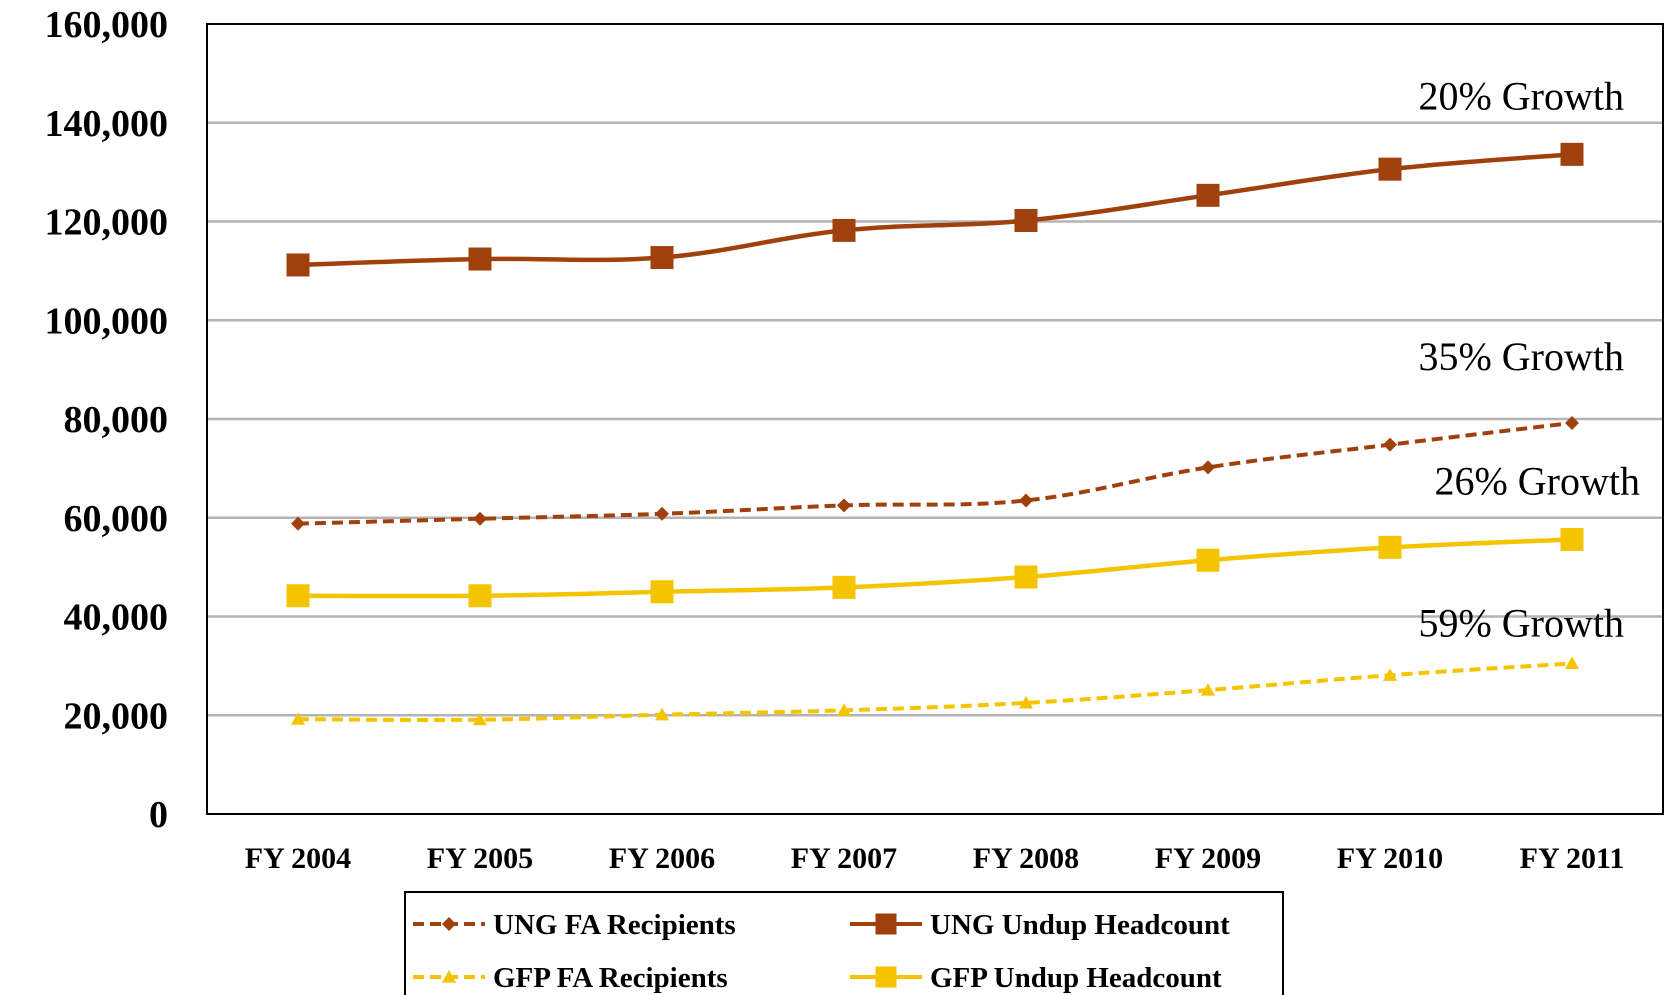 The height and width of the screenshot is (995, 1664). What do you see at coordinates (480, 858) in the screenshot?
I see `x-tick-label: FY 2005` at bounding box center [480, 858].